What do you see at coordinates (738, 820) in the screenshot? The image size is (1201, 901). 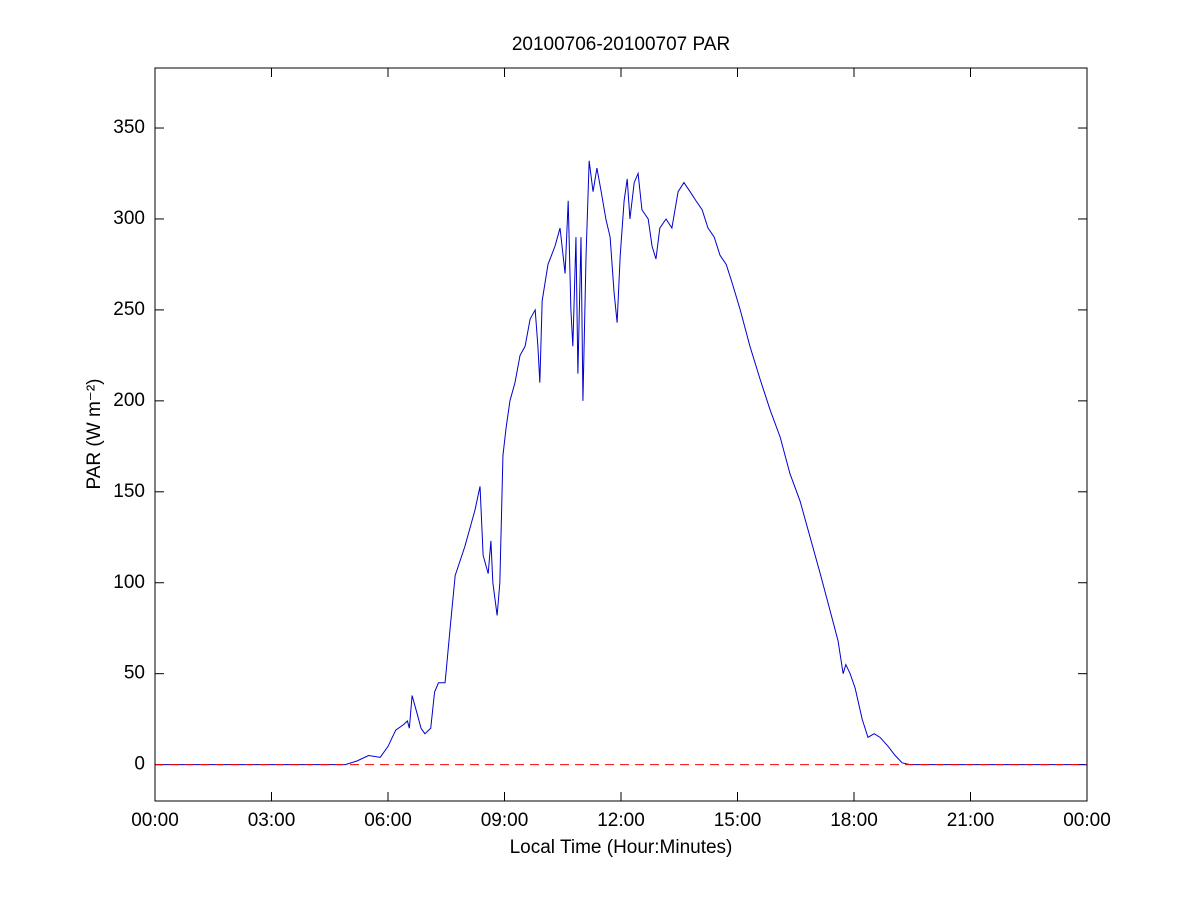 I see `x-tick-label: 15:00` at bounding box center [738, 820].